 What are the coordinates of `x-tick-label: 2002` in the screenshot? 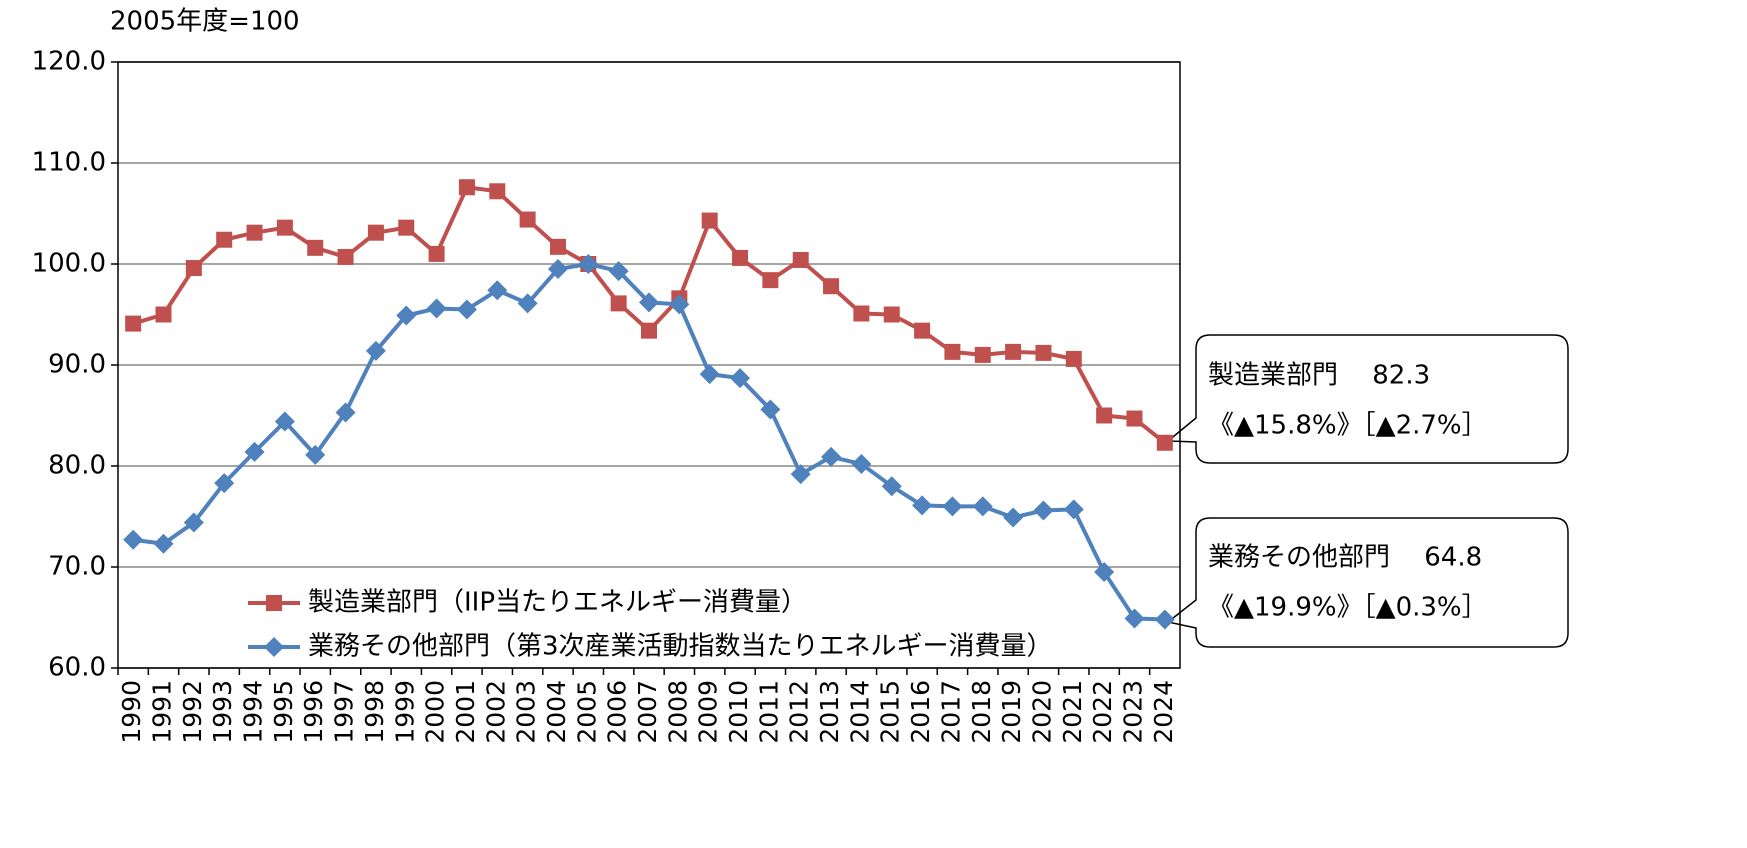 It's located at (495, 712).